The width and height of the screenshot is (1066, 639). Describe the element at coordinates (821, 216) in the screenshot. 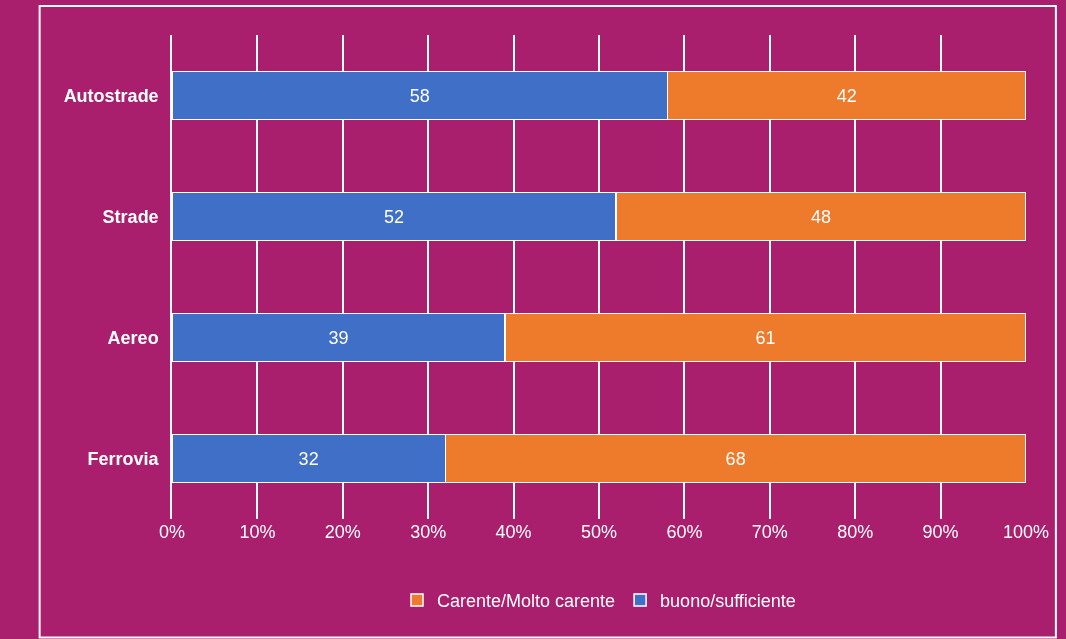

I see `data-label: 48` at that location.